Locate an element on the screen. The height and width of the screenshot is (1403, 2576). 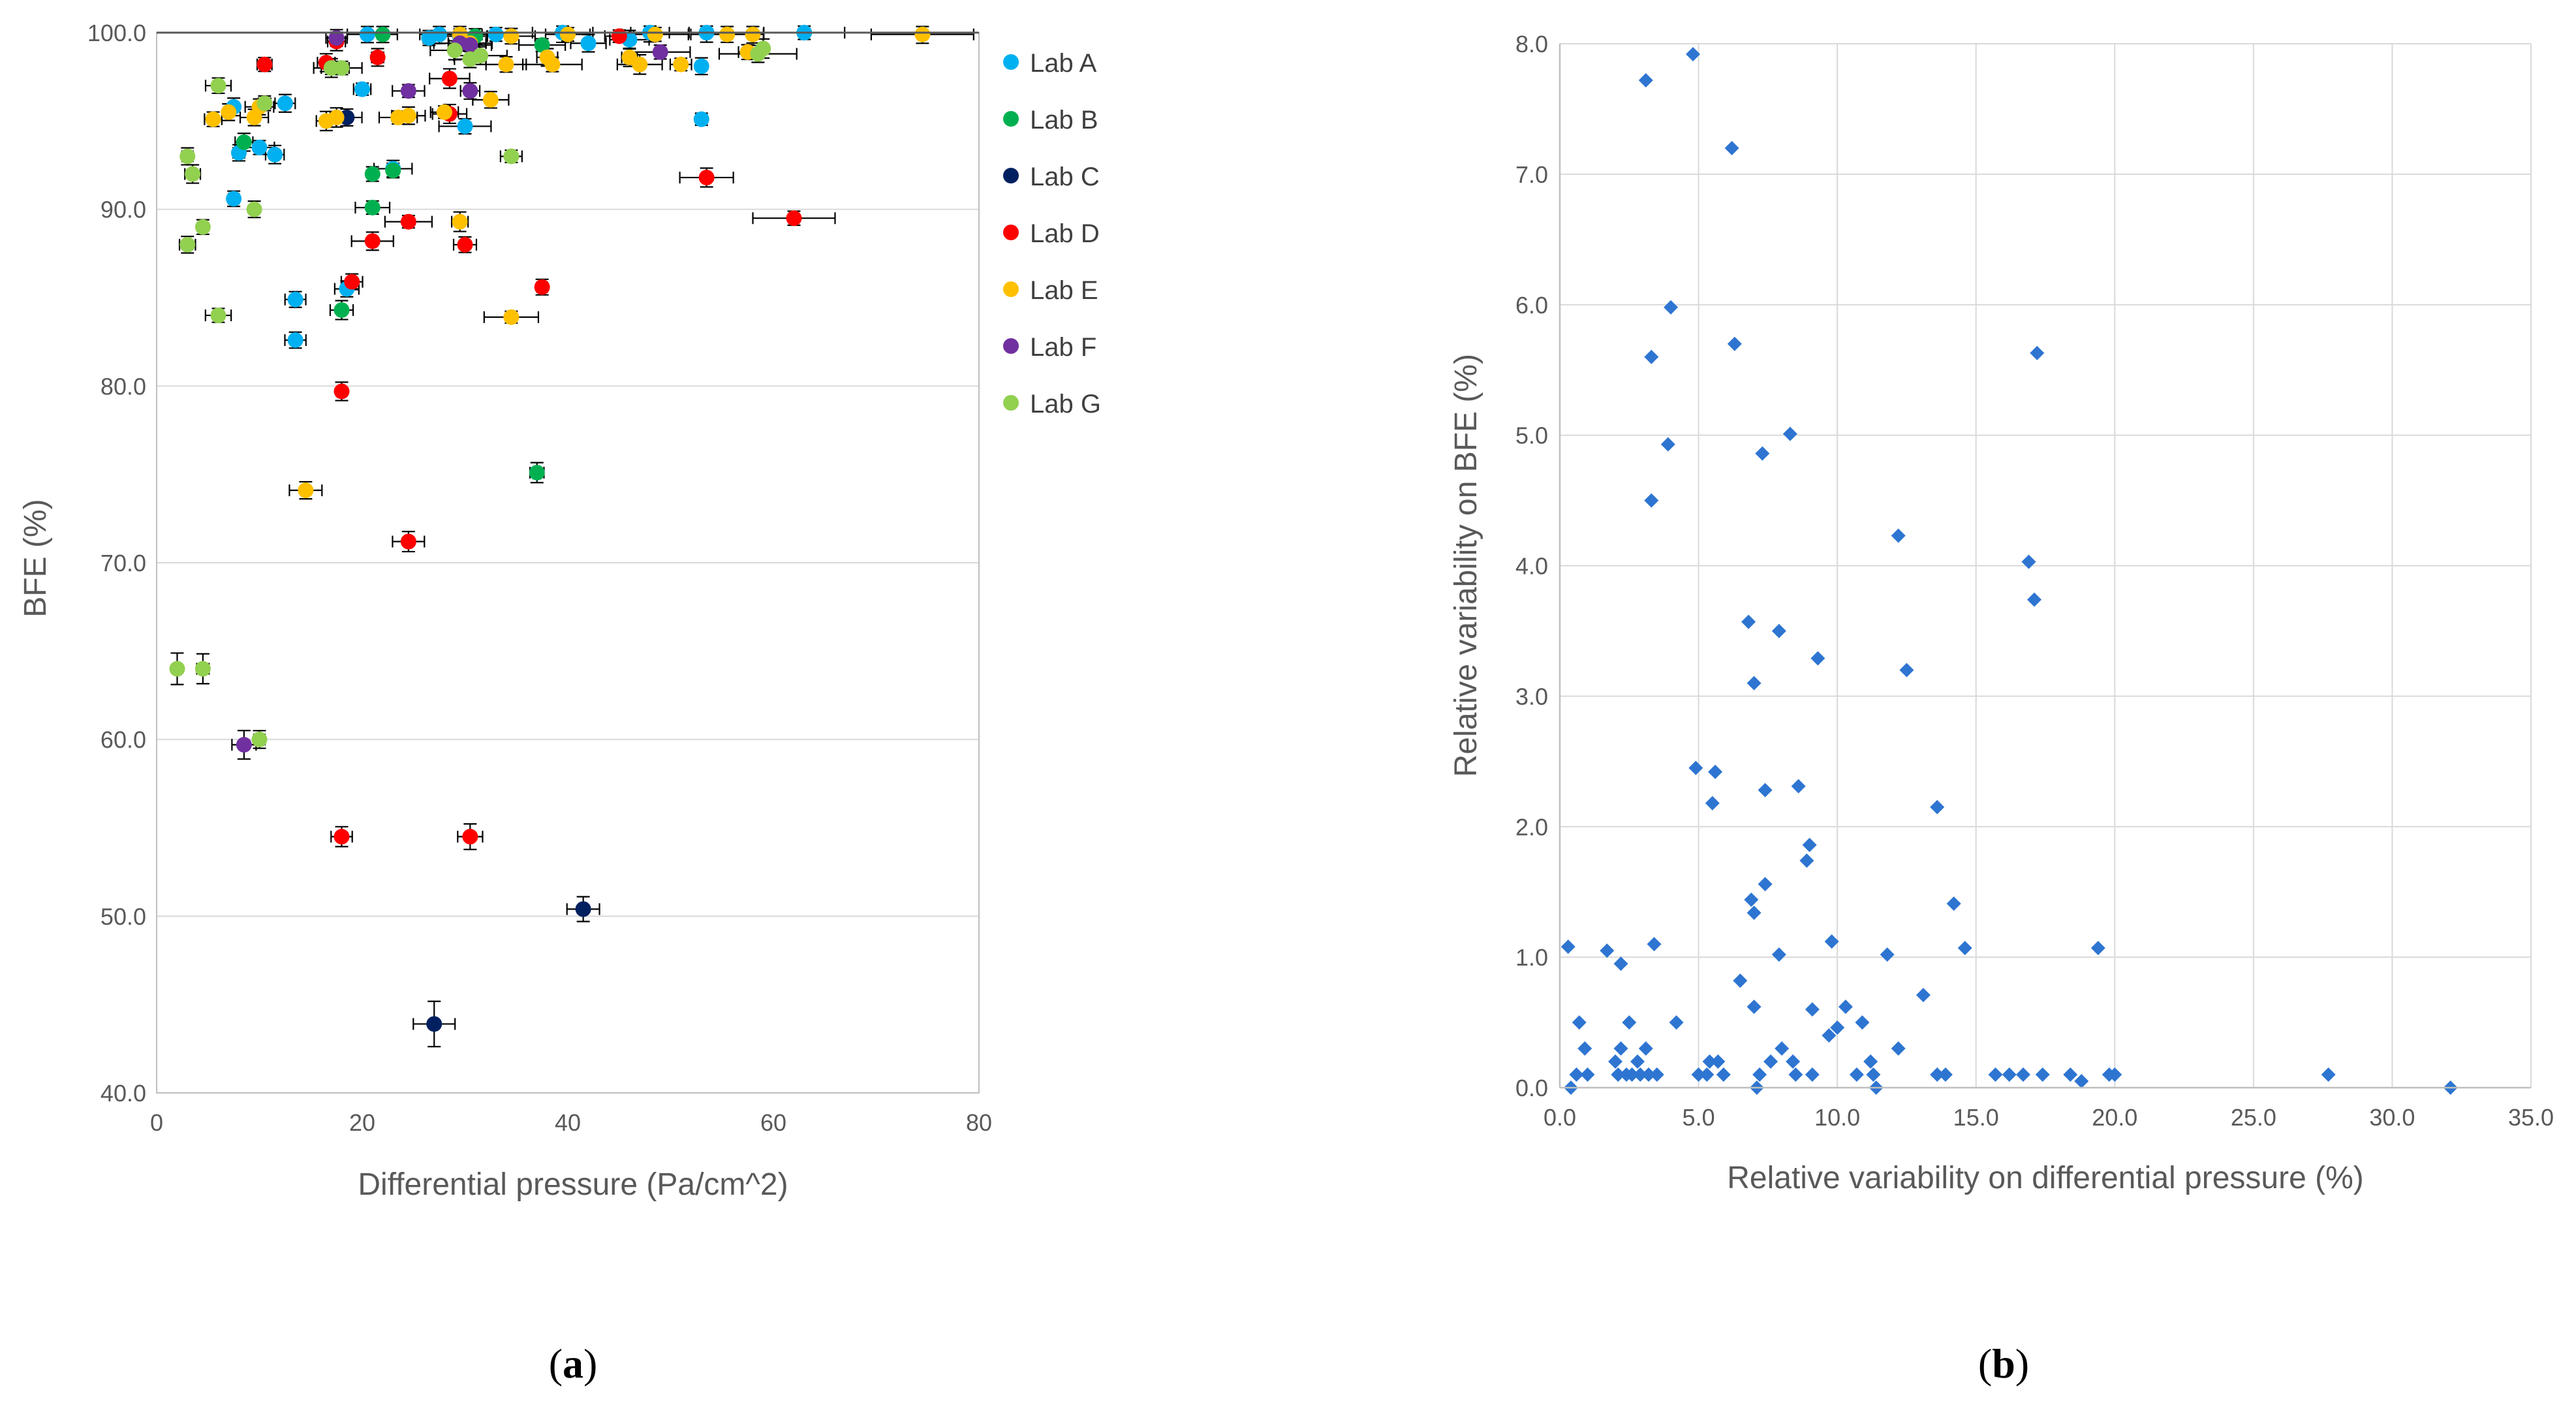
y-tick-label: 80.0 is located at coordinates (123, 386).